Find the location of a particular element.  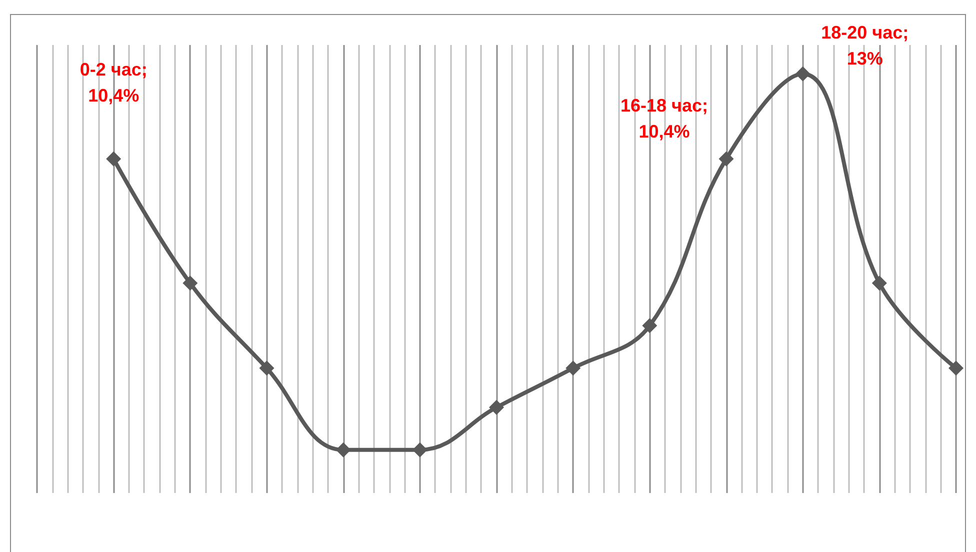

data-label: 16-18 час; 10,4% is located at coordinates (664, 118).